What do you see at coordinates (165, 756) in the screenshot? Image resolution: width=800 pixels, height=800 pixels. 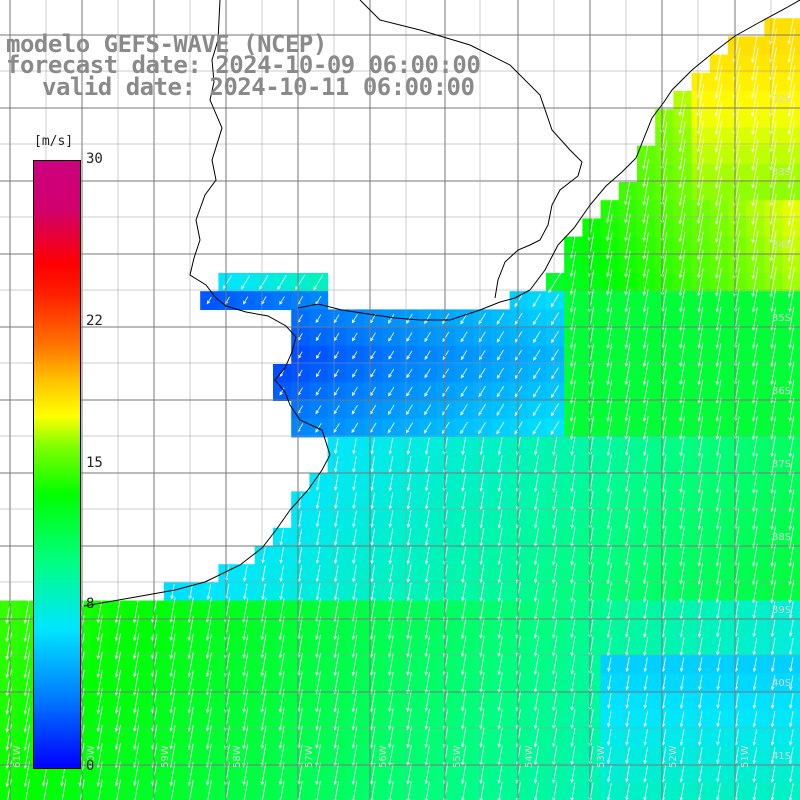 I see `longitude-label: 59W` at bounding box center [165, 756].